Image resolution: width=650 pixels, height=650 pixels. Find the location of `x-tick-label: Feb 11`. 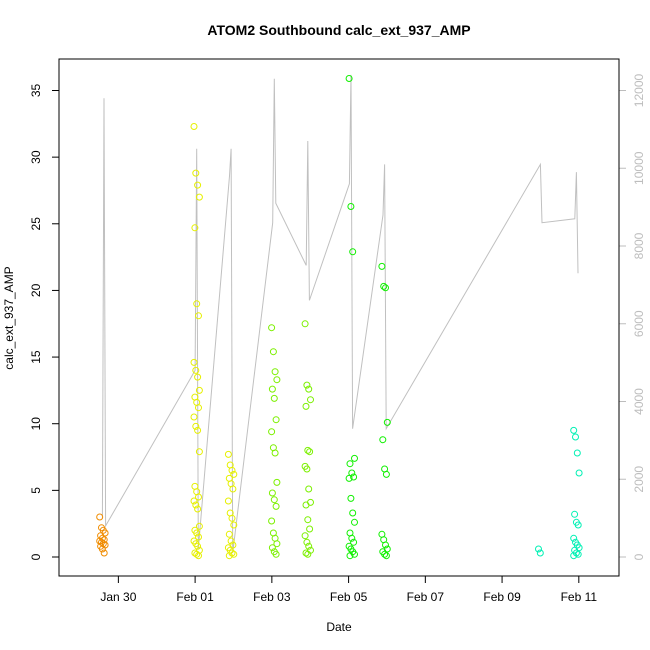

x-tick-label: Feb 11 is located at coordinates (579, 597).